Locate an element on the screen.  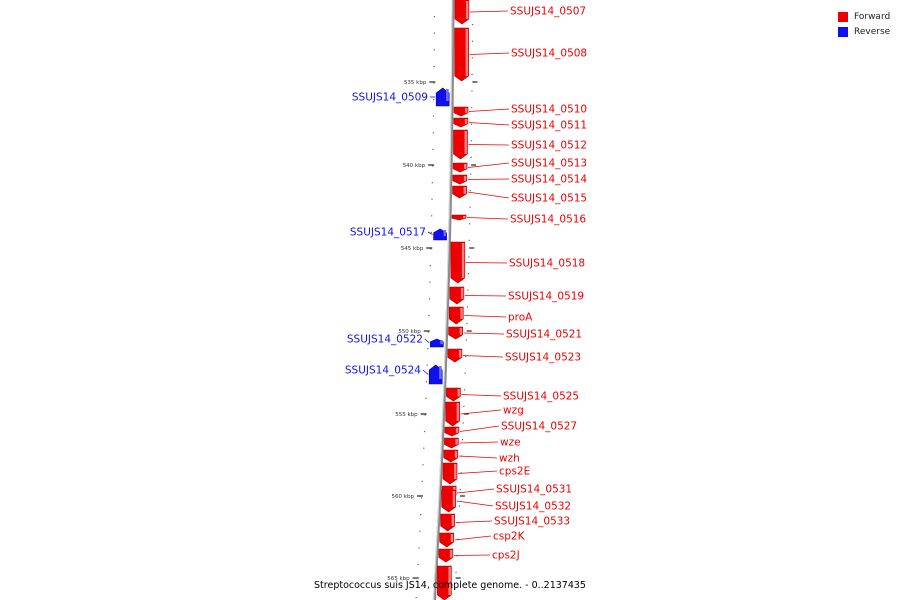
gene-label: wzg is located at coordinates (513, 411).